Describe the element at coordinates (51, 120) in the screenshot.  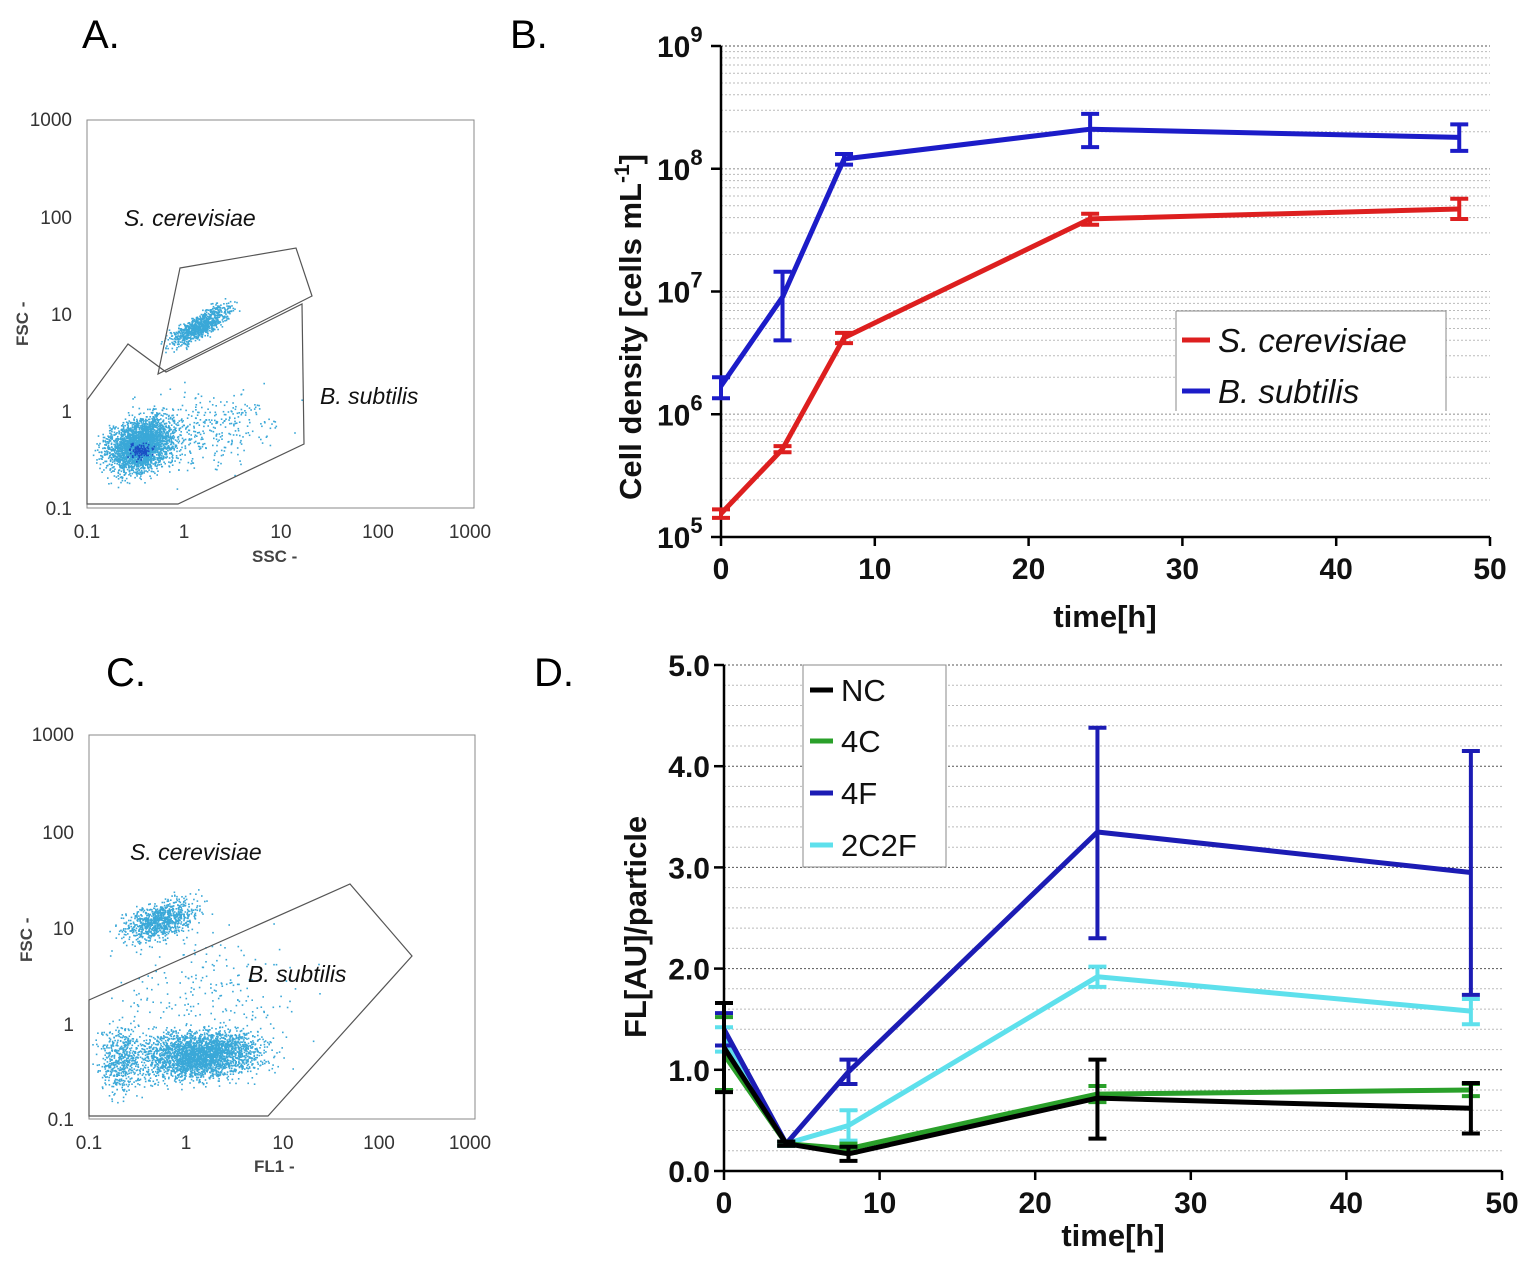
I see `panel-a-y-tick: 1000` at that location.